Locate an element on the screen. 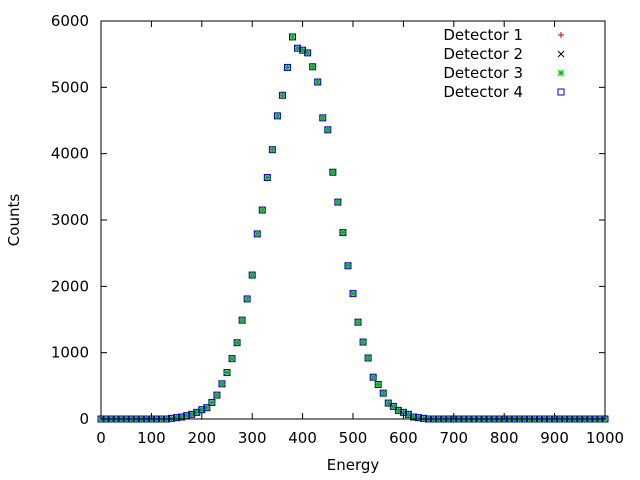  legend-label: Detector 4 is located at coordinates (483, 92).